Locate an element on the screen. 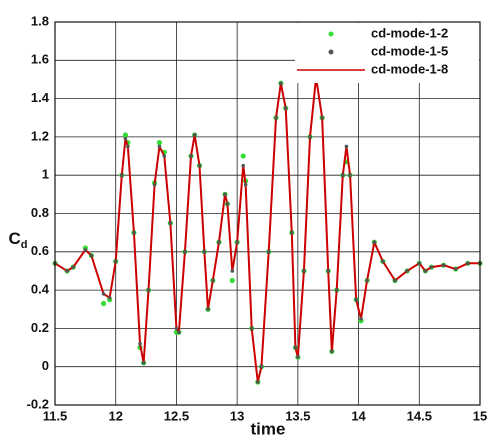  x-tick-label: 12 is located at coordinates (115, 415).